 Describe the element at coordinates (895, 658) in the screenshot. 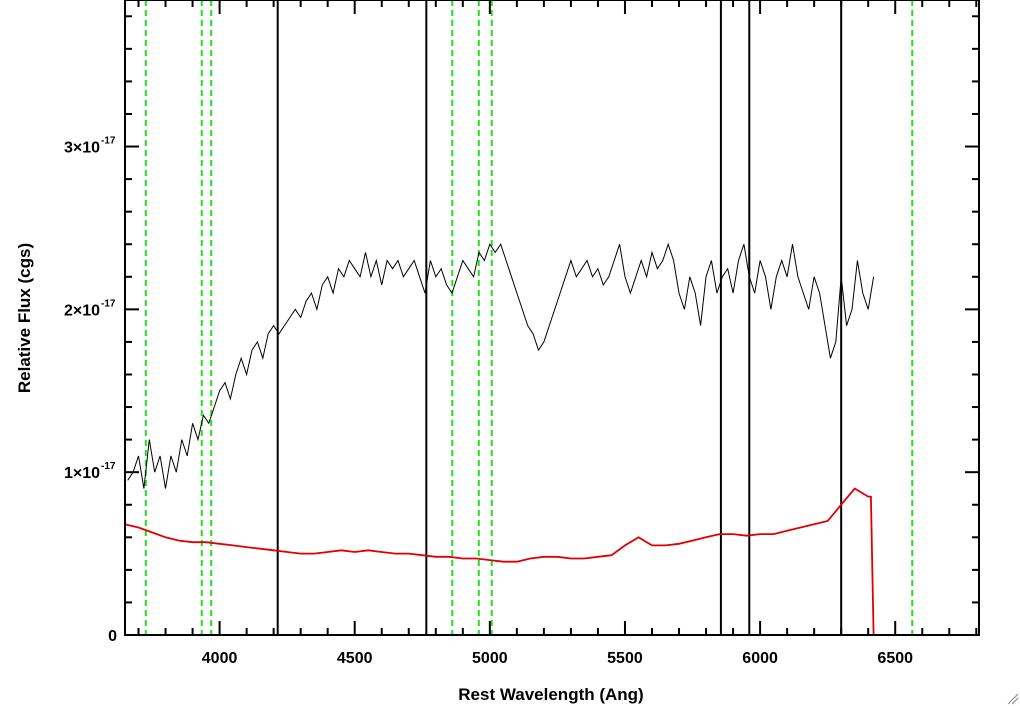

I see `x-tick-label: 6500` at that location.